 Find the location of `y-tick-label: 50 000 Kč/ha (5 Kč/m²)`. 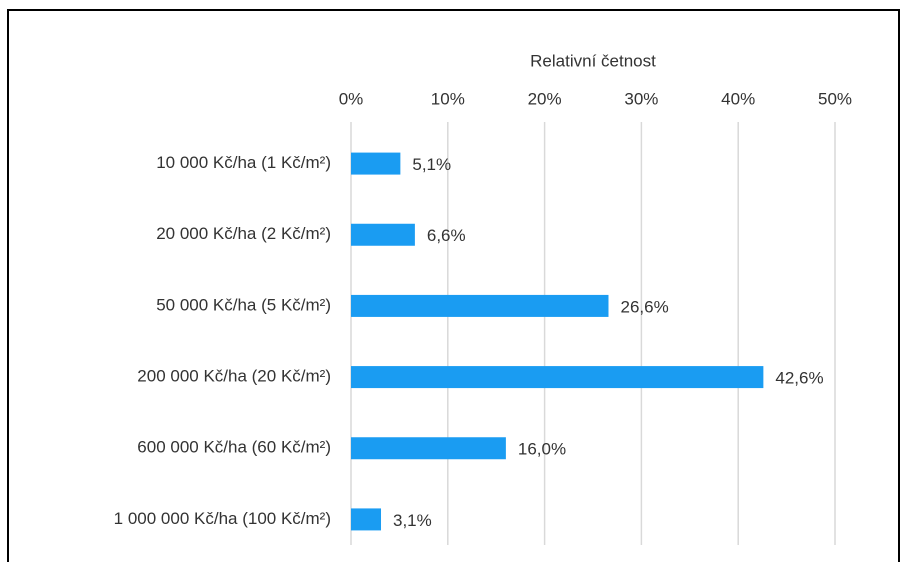

y-tick-label: 50 000 Kč/ha (5 Kč/m²) is located at coordinates (243, 304).